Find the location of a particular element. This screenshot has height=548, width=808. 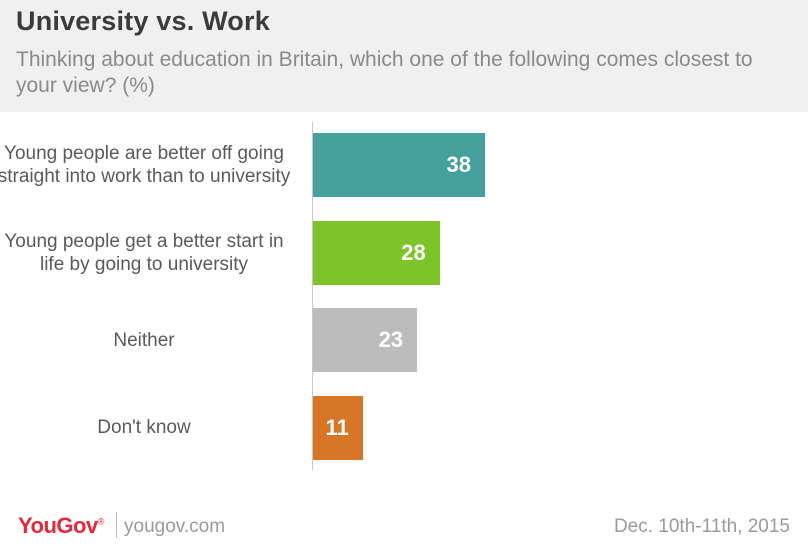

bar: 38 is located at coordinates (399, 165).